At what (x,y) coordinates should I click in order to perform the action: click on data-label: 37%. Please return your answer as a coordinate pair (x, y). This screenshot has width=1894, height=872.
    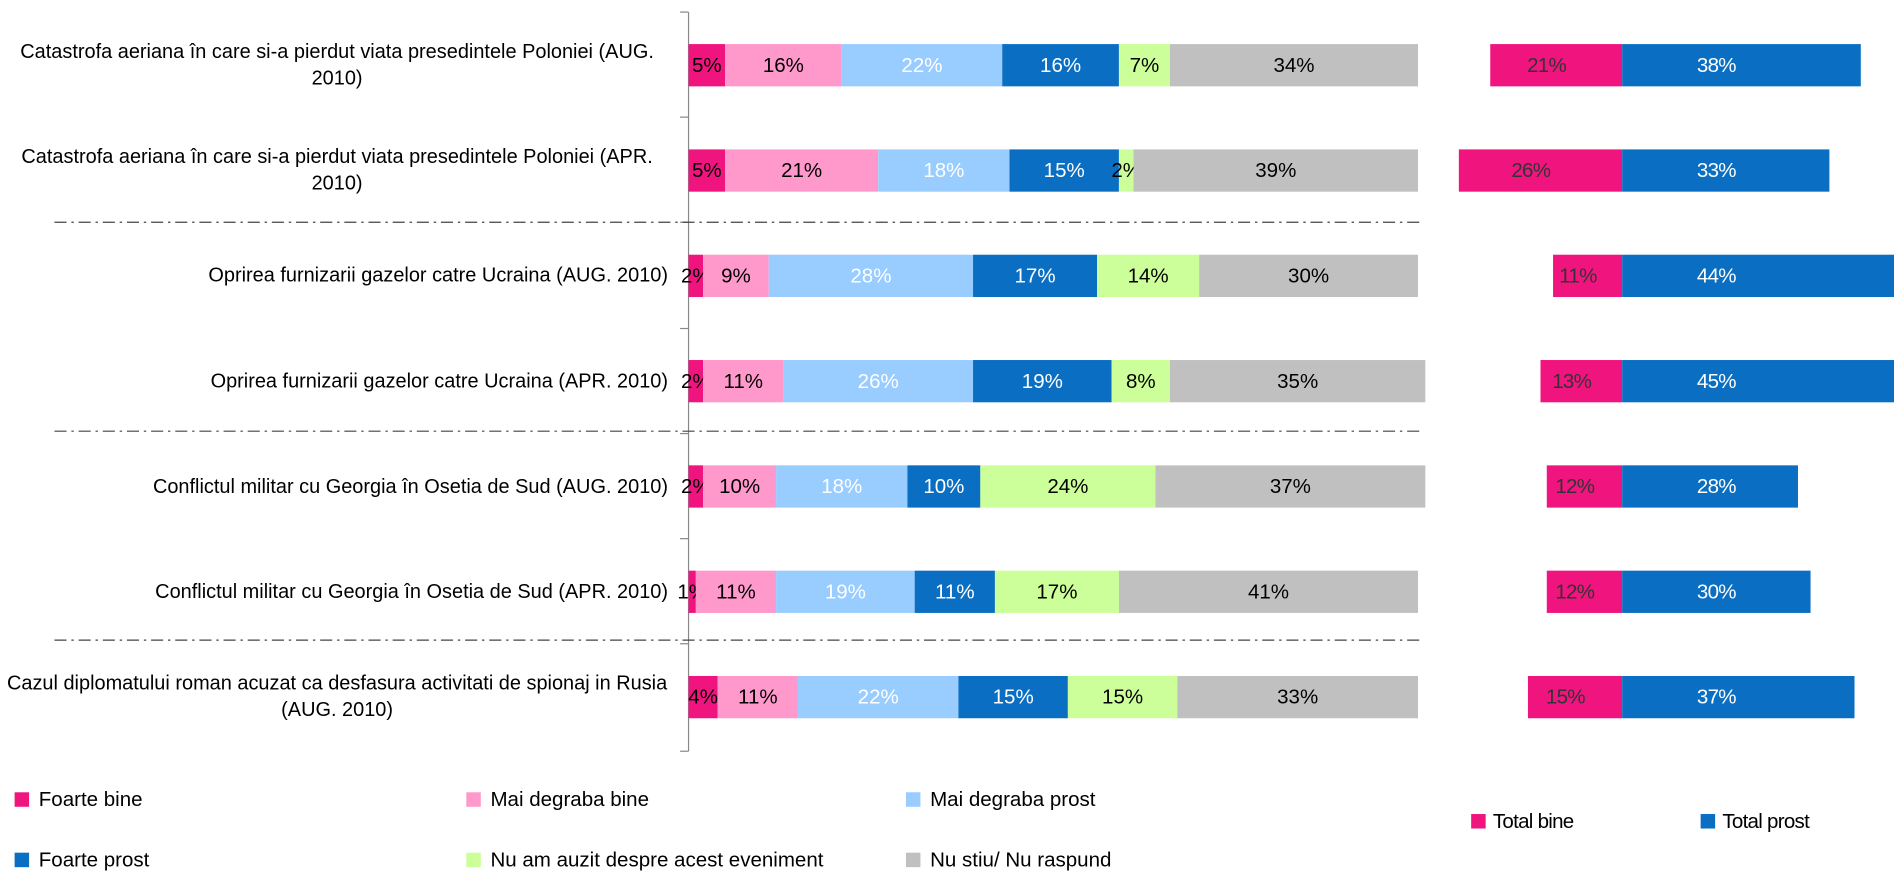
    Looking at the image, I should click on (1290, 486).